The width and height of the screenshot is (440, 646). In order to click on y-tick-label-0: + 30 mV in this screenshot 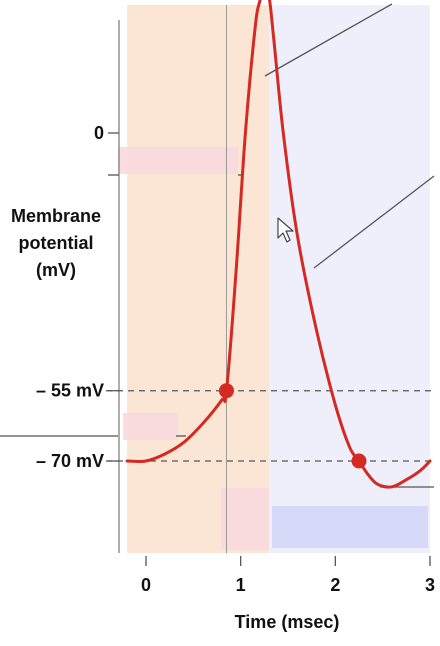, I will do `click(69, 1)`.